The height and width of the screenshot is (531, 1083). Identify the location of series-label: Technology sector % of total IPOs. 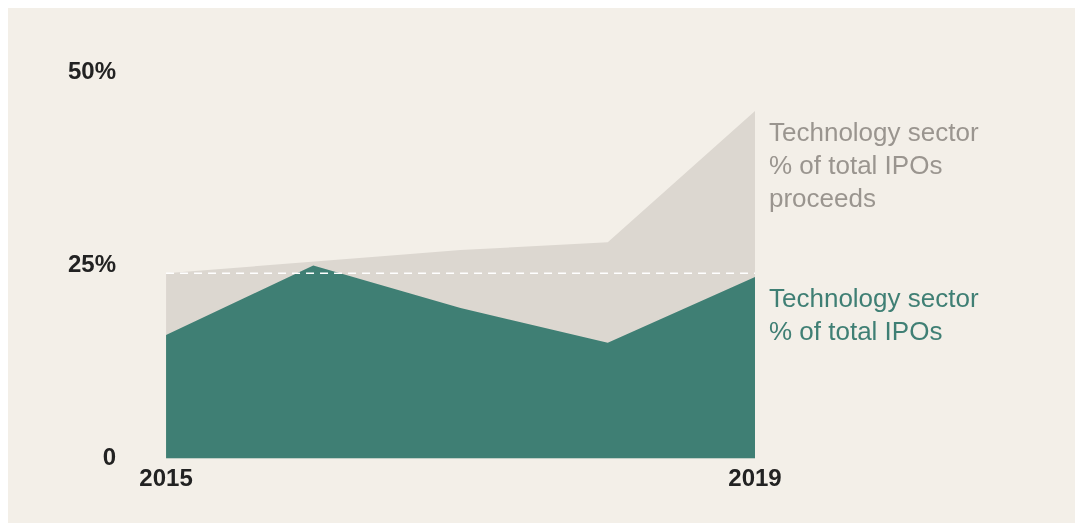
(874, 315).